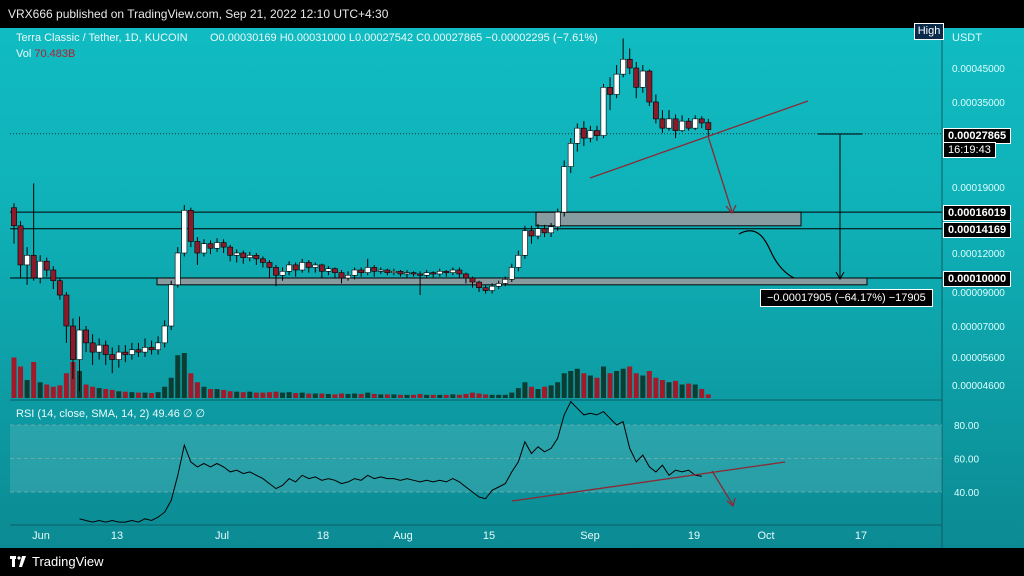  I want to click on measure-label: −0.00017905 (−64.17%) −17905, so click(846, 298).